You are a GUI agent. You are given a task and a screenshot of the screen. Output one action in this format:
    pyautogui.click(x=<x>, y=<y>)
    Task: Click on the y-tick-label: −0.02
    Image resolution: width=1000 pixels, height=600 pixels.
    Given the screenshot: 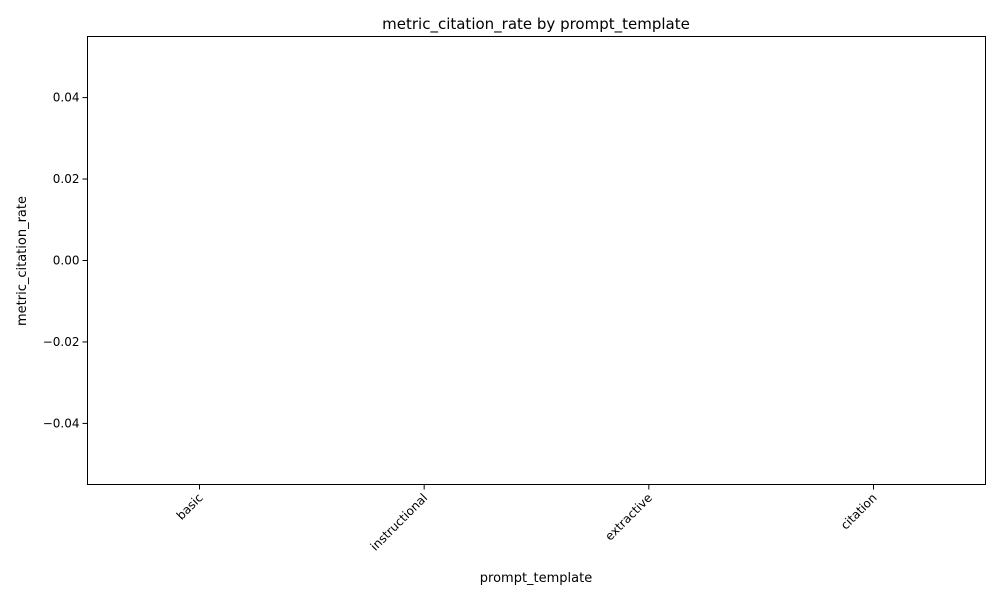 What is the action you would take?
    pyautogui.click(x=61, y=342)
    